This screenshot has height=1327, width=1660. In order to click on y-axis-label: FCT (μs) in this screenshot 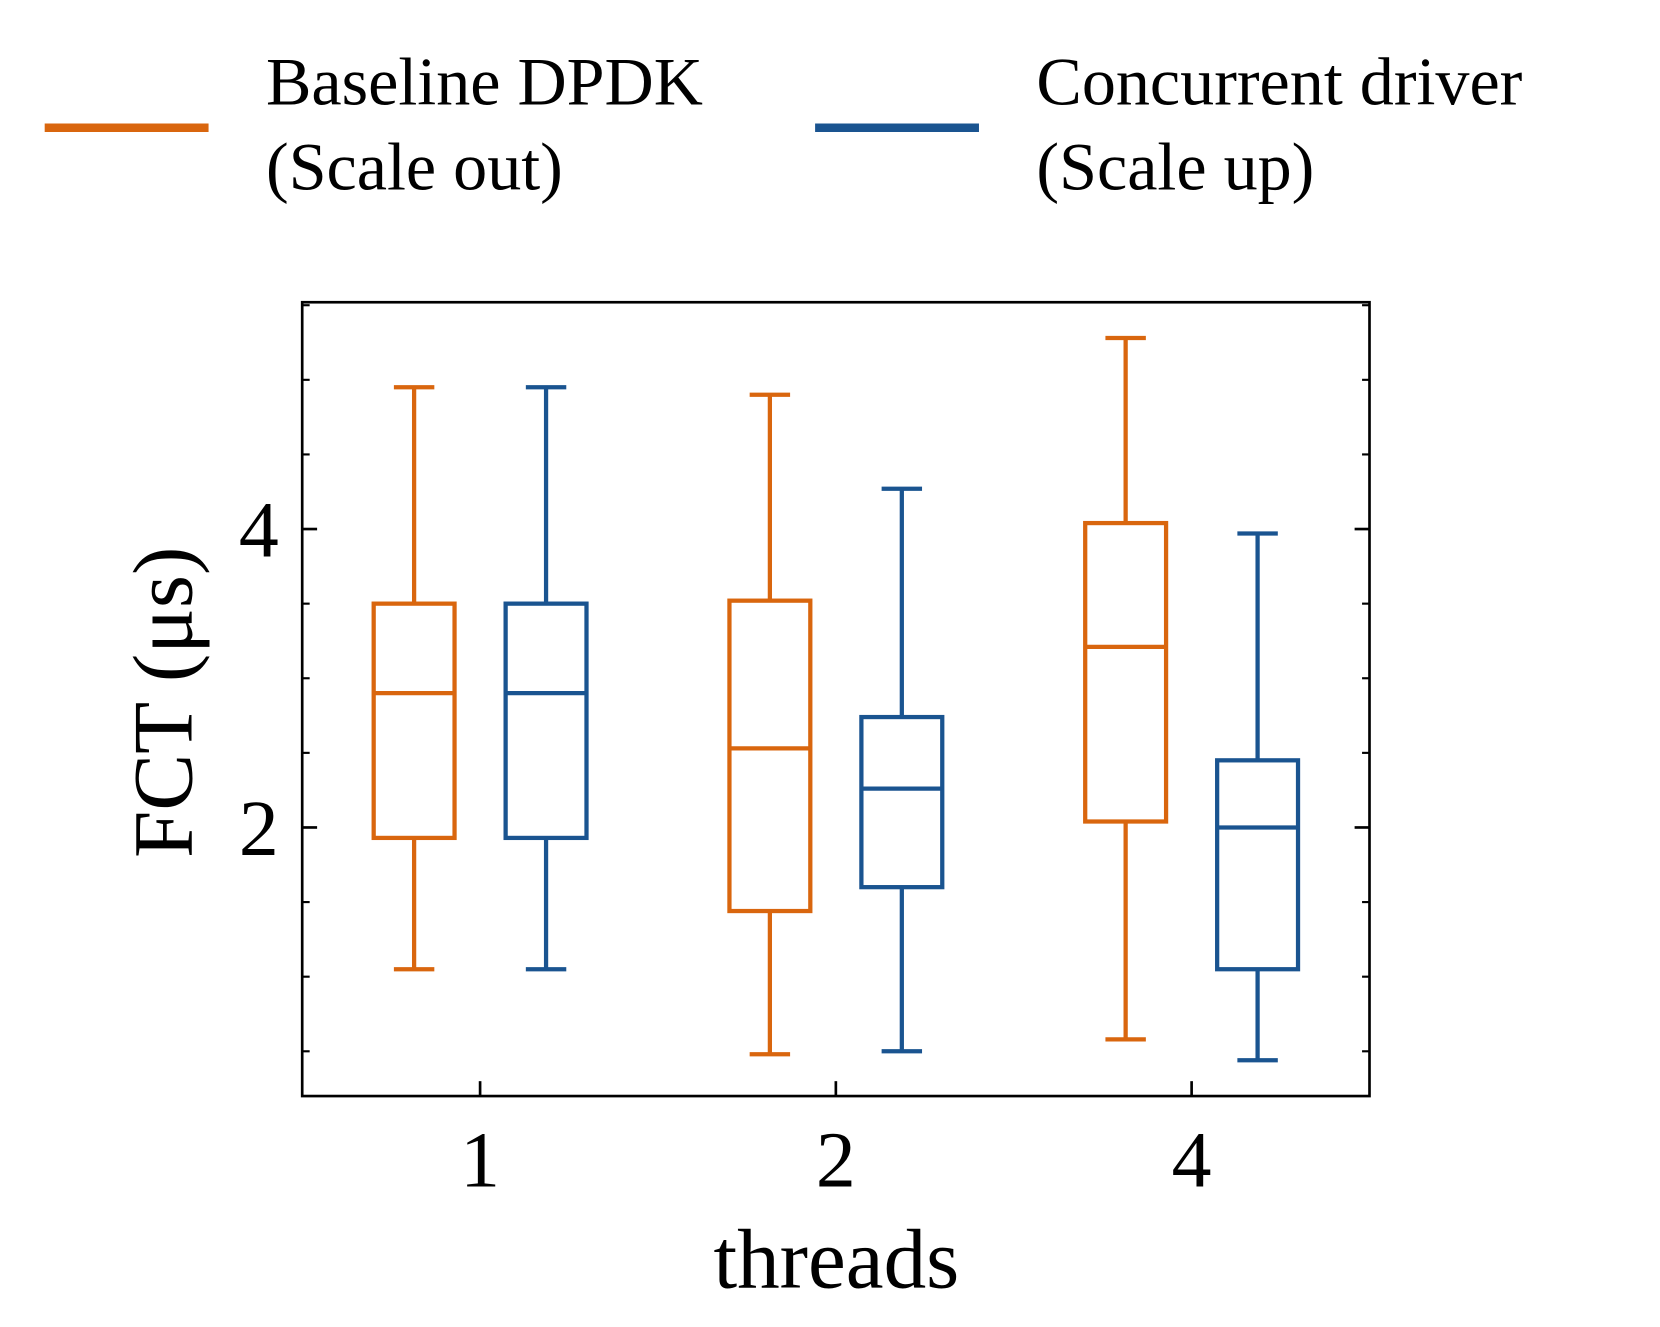, I will do `click(164, 702)`.